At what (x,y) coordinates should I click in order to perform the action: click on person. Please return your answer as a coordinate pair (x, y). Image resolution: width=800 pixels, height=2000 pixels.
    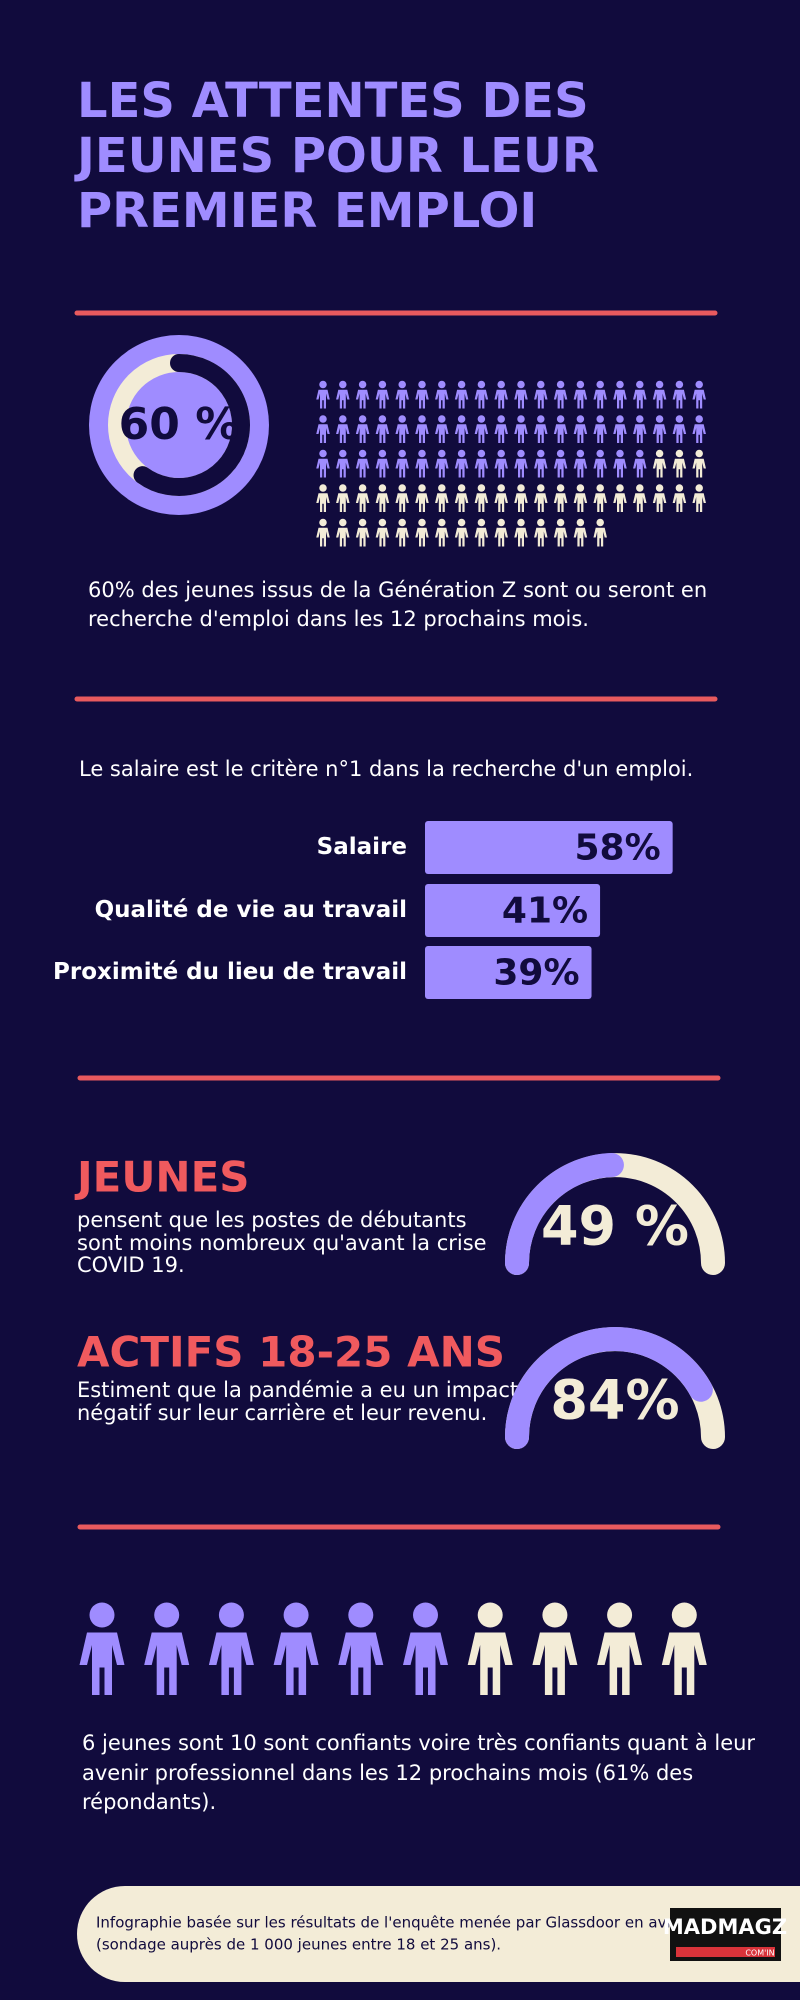
    Looking at the image, I should click on (490, 1648).